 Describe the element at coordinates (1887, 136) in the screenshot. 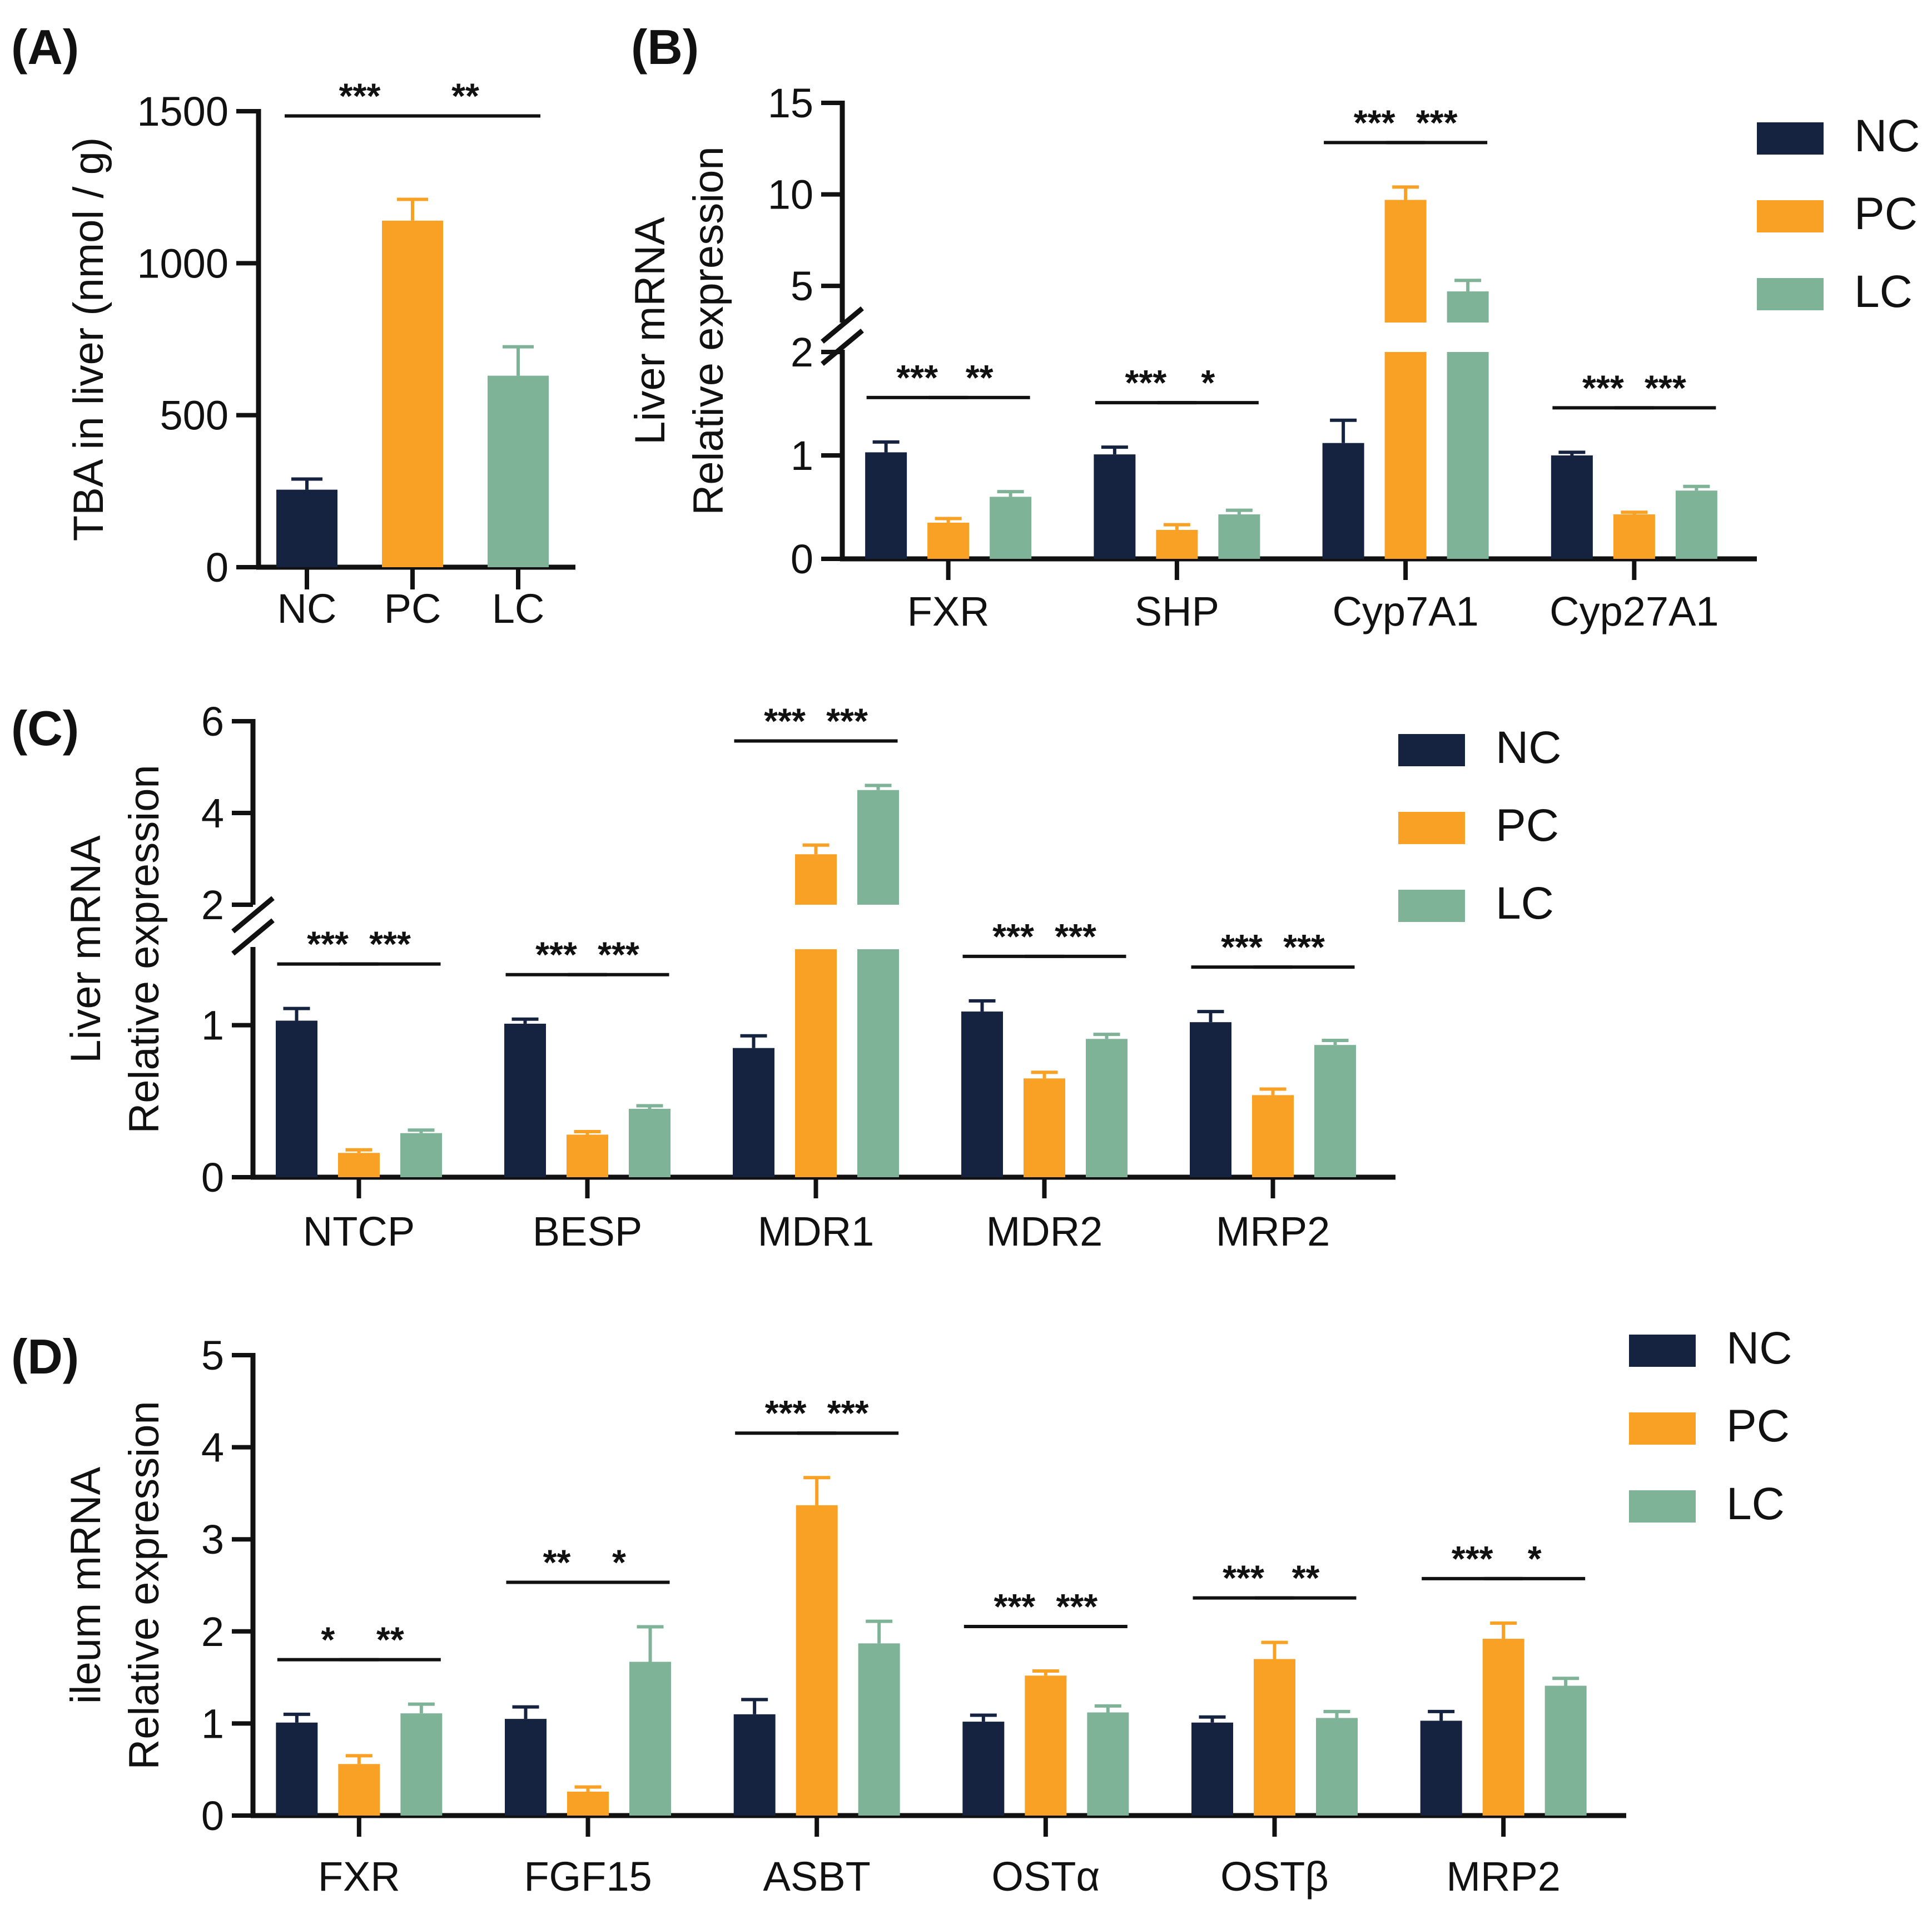

I see `legend-label: NC` at that location.